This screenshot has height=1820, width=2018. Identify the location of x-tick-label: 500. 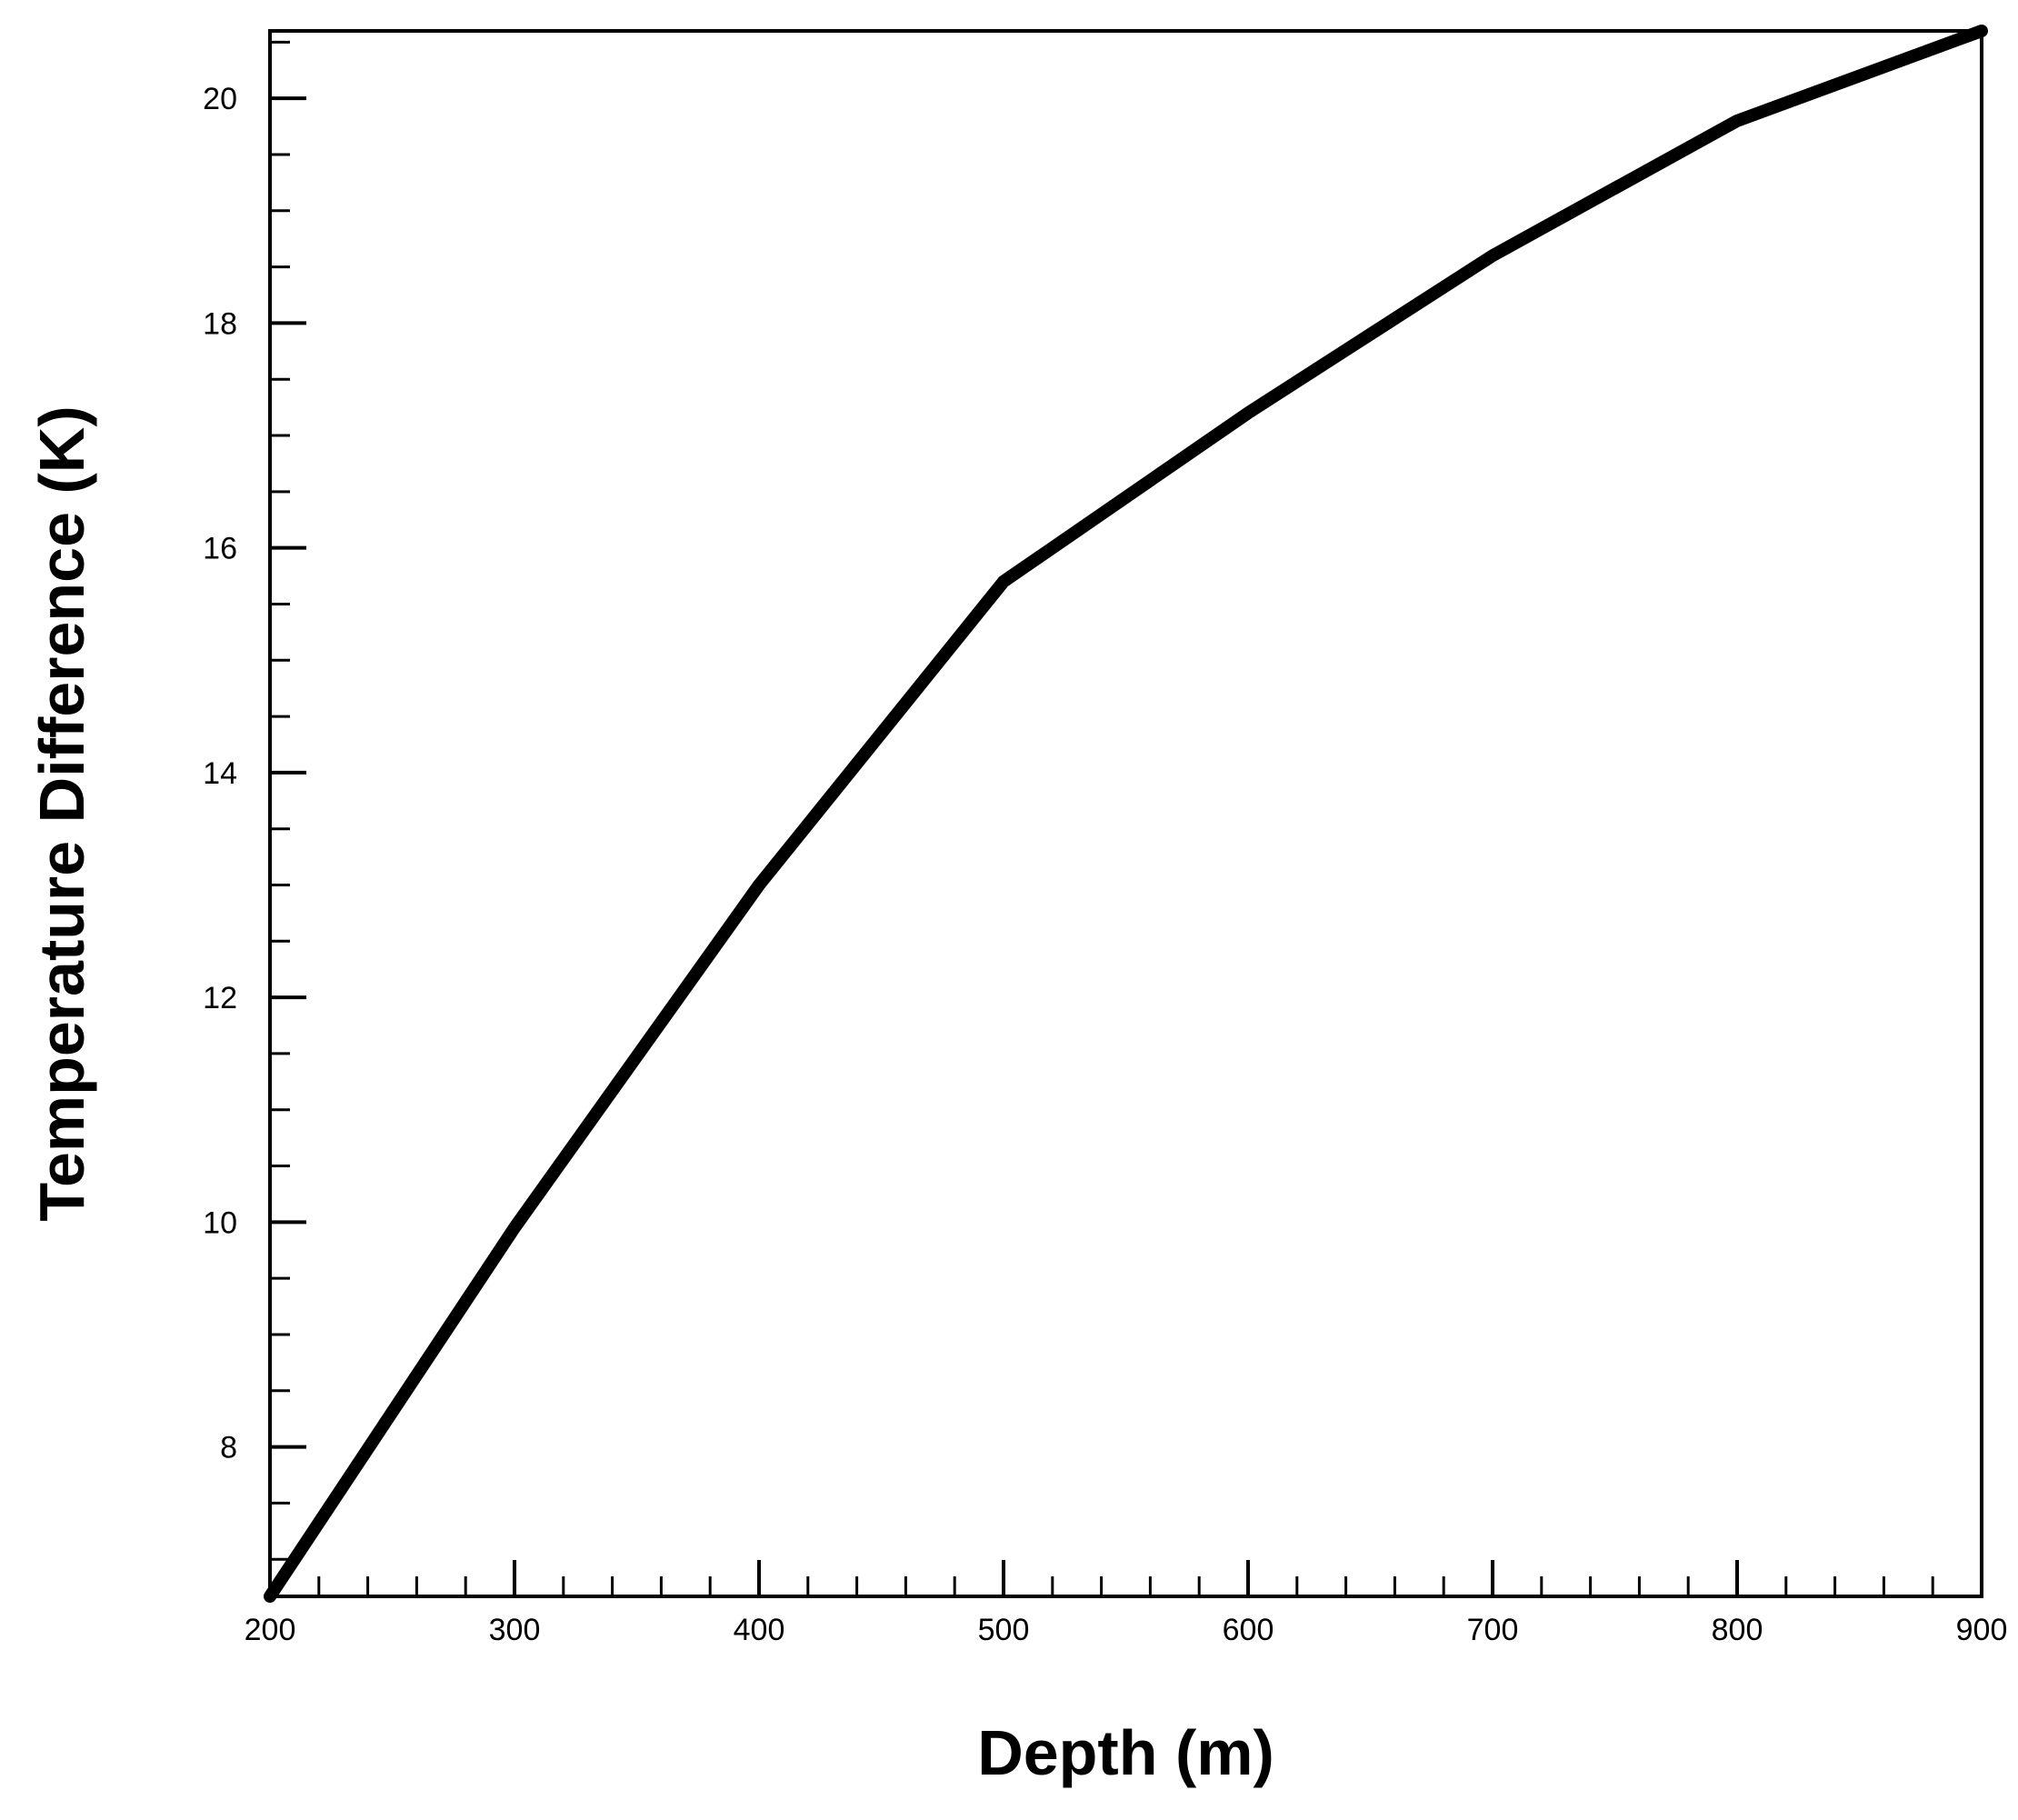
(1004, 1630).